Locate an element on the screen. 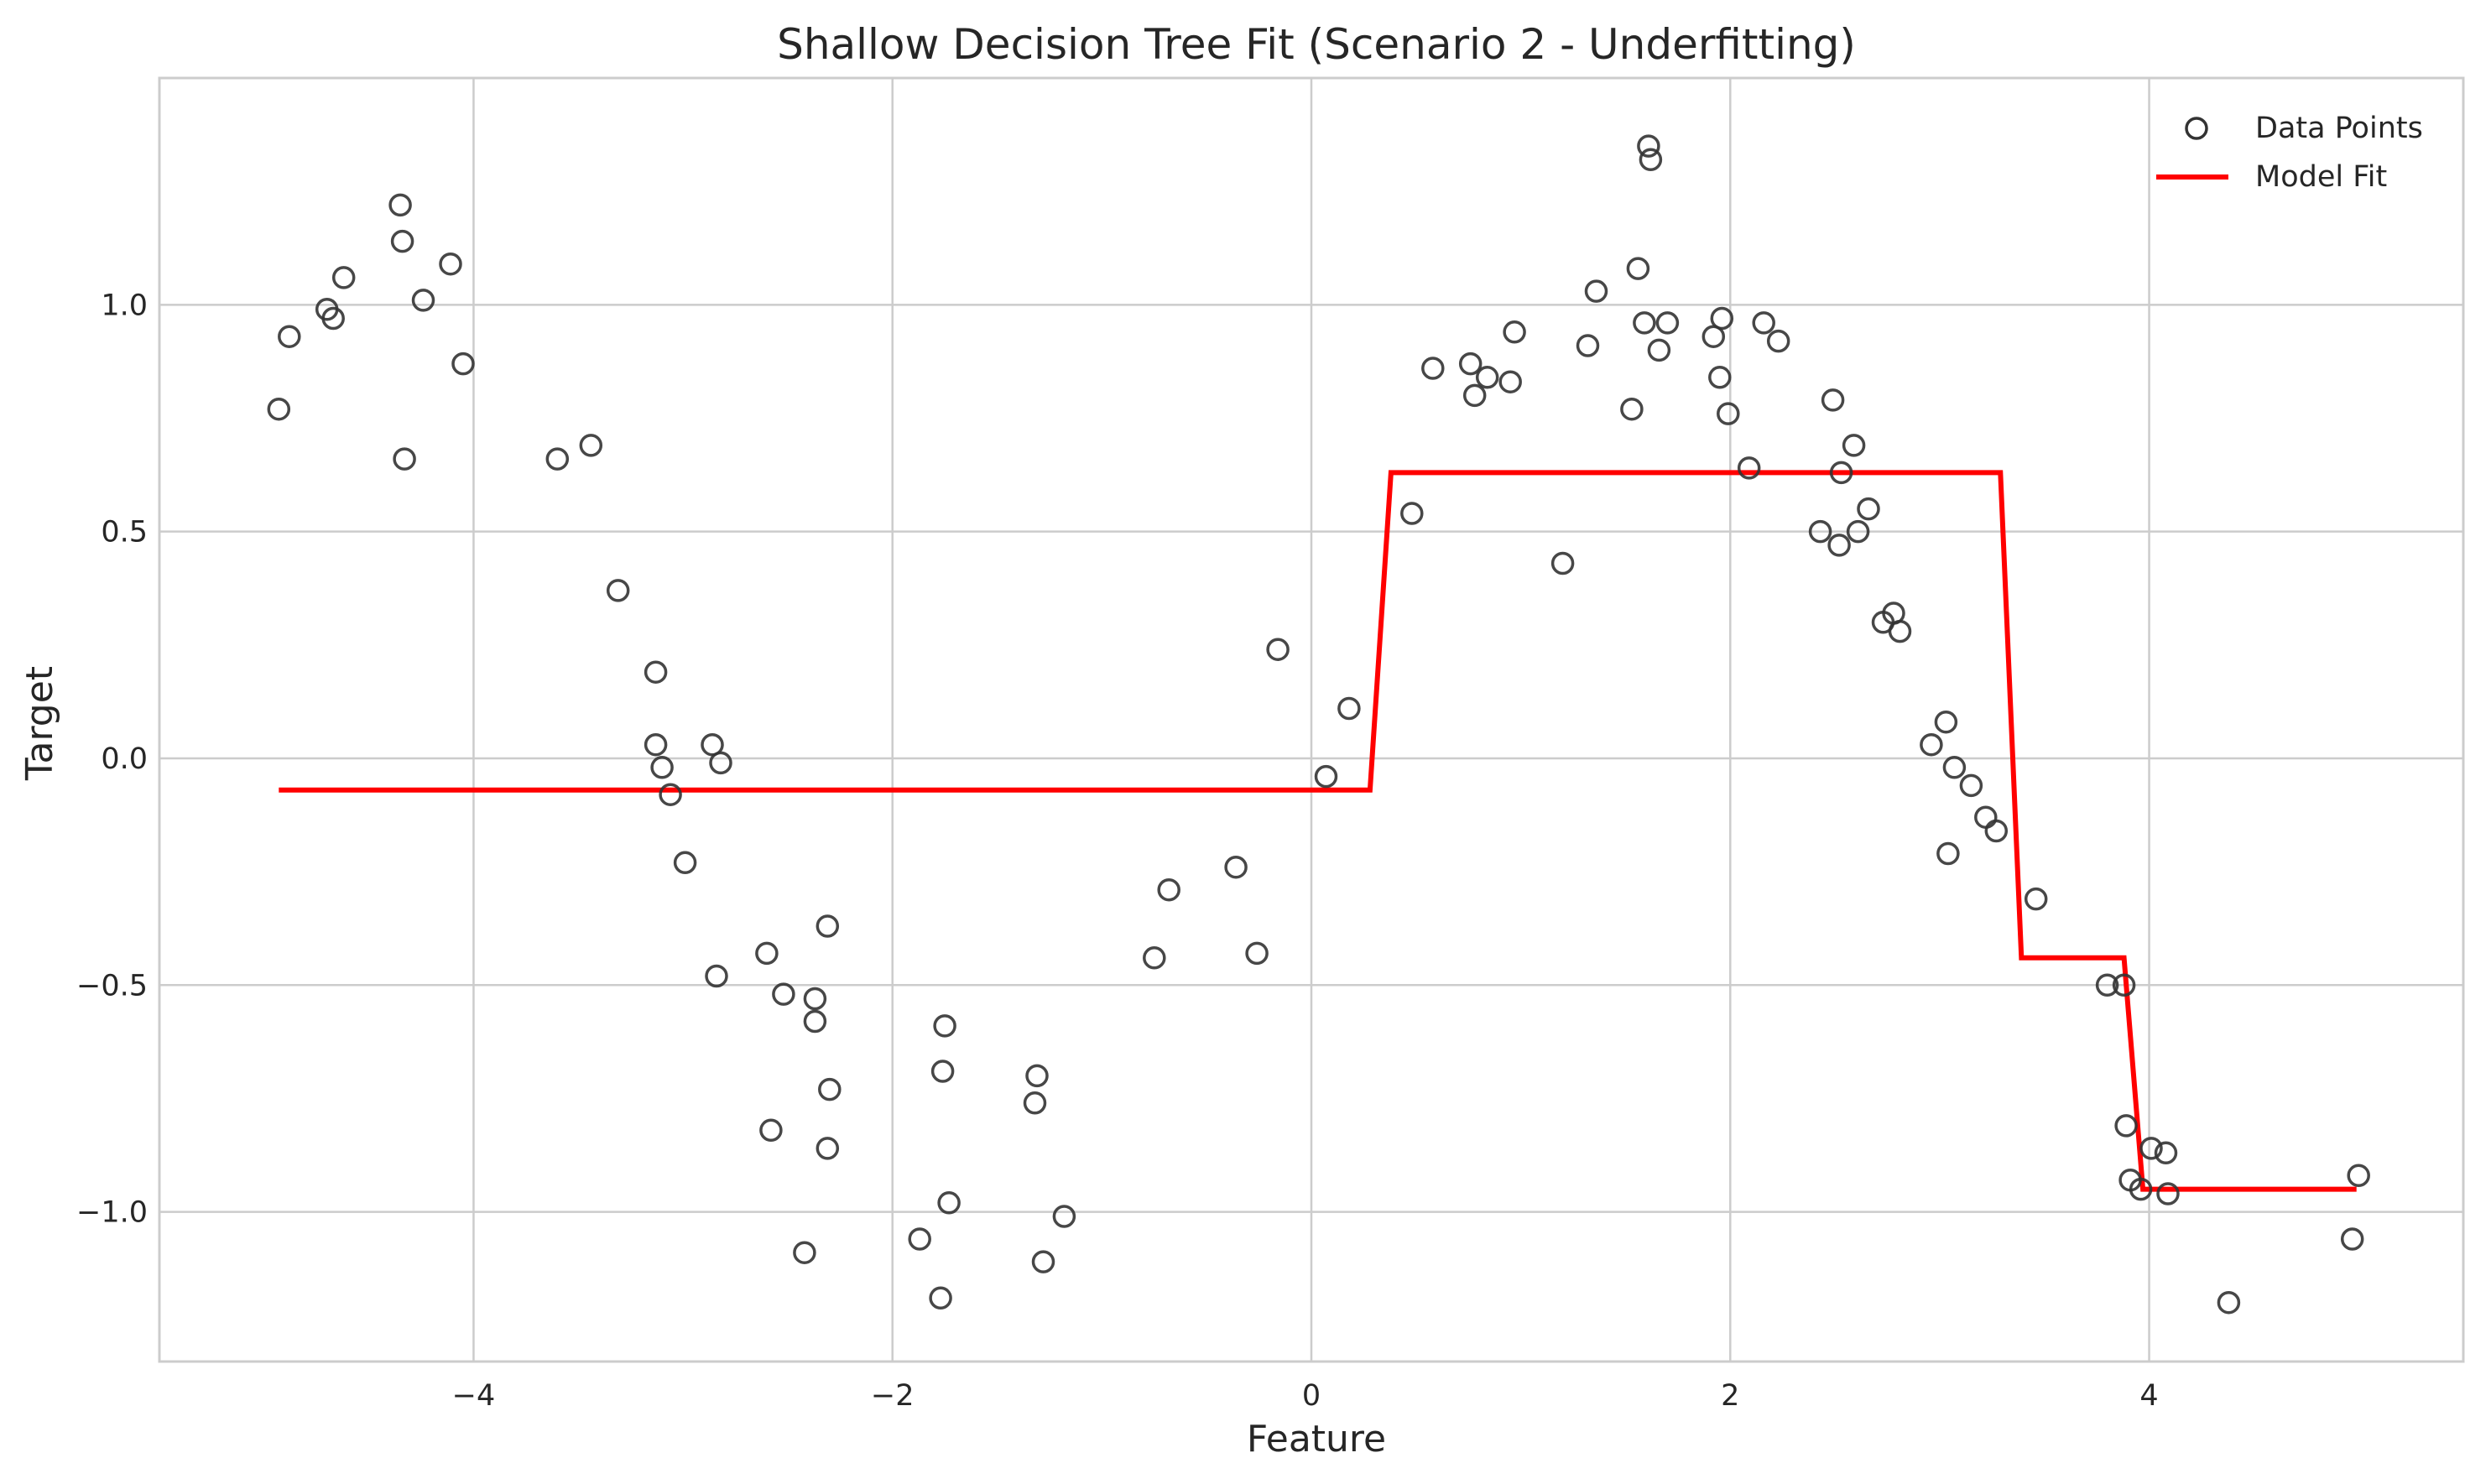 The width and height of the screenshot is (2491, 1484). y-tick-label: 0.5 is located at coordinates (124, 532).